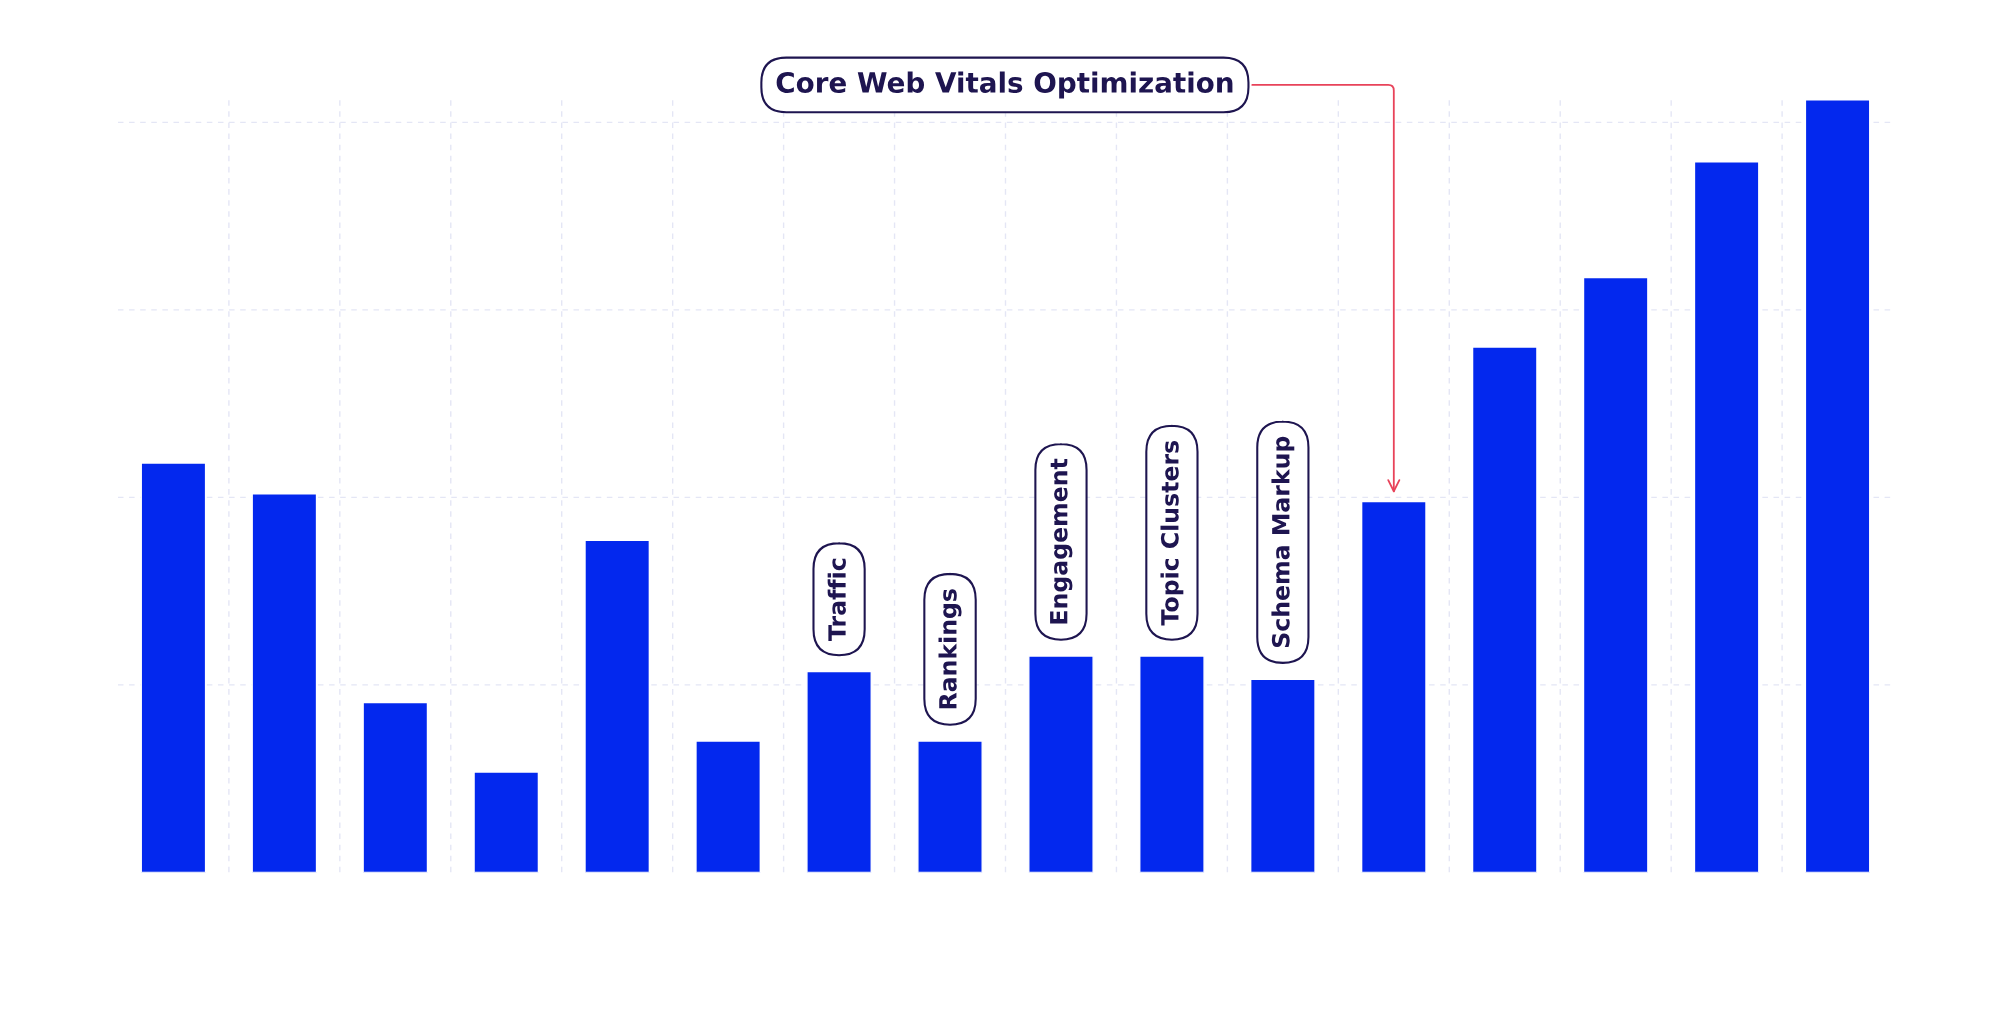 The image size is (1999, 1030). What do you see at coordinates (950, 649) in the screenshot?
I see `x-tick-label: Rankings` at bounding box center [950, 649].